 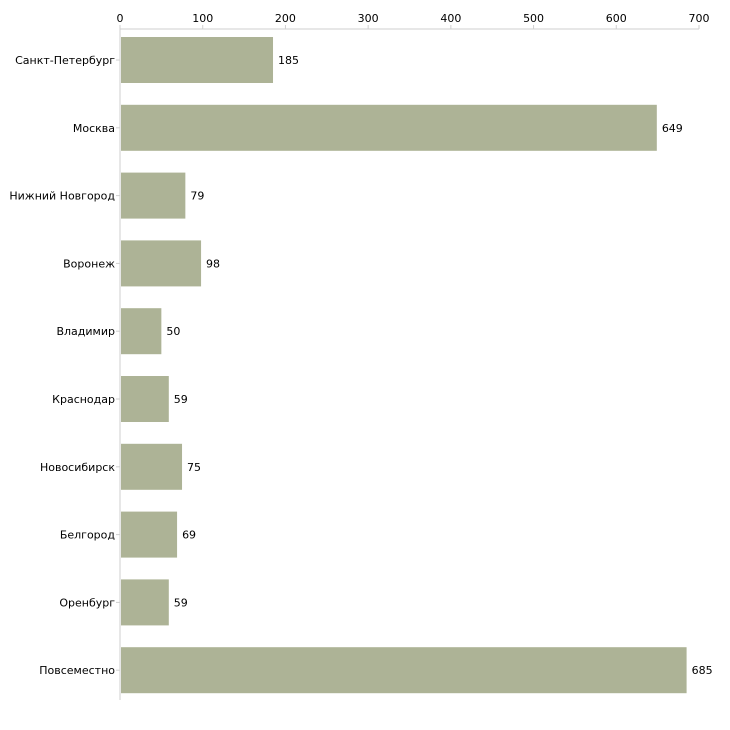 What do you see at coordinates (702, 670) in the screenshot?
I see `value-label: 685` at bounding box center [702, 670].